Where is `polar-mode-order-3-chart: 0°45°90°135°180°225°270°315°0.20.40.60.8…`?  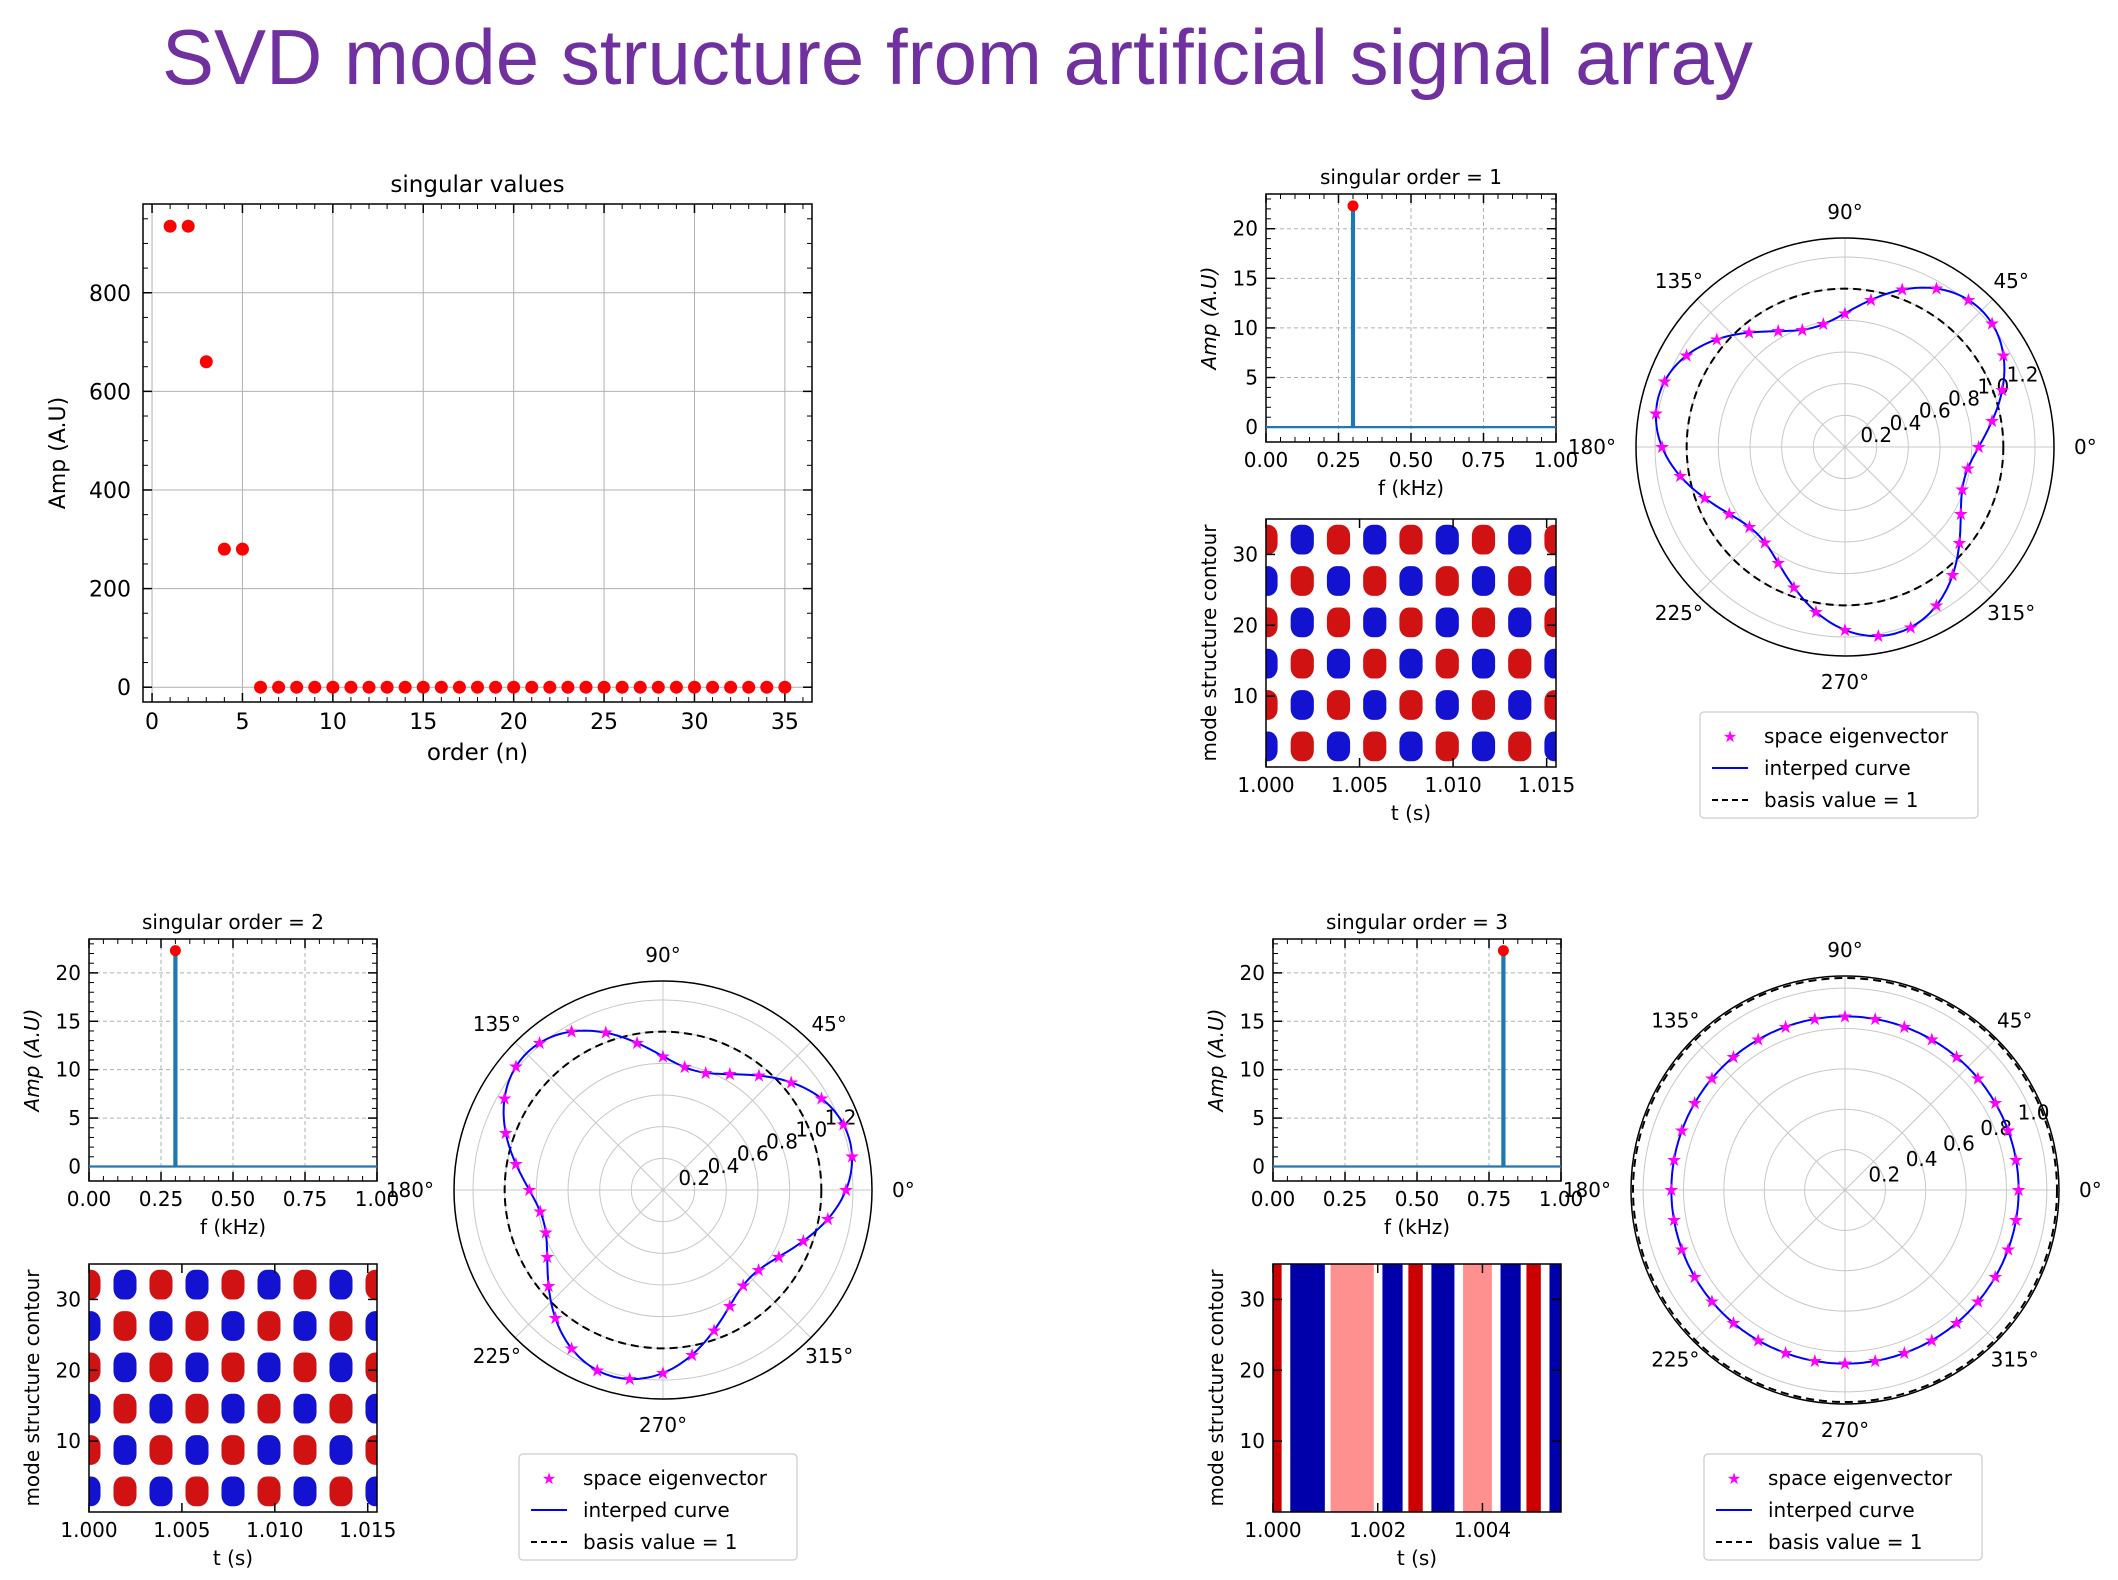 polar-mode-order-3-chart: 0°45°90°135°180°225°270°315°0.20.40.60.8… is located at coordinates (1832, 1249).